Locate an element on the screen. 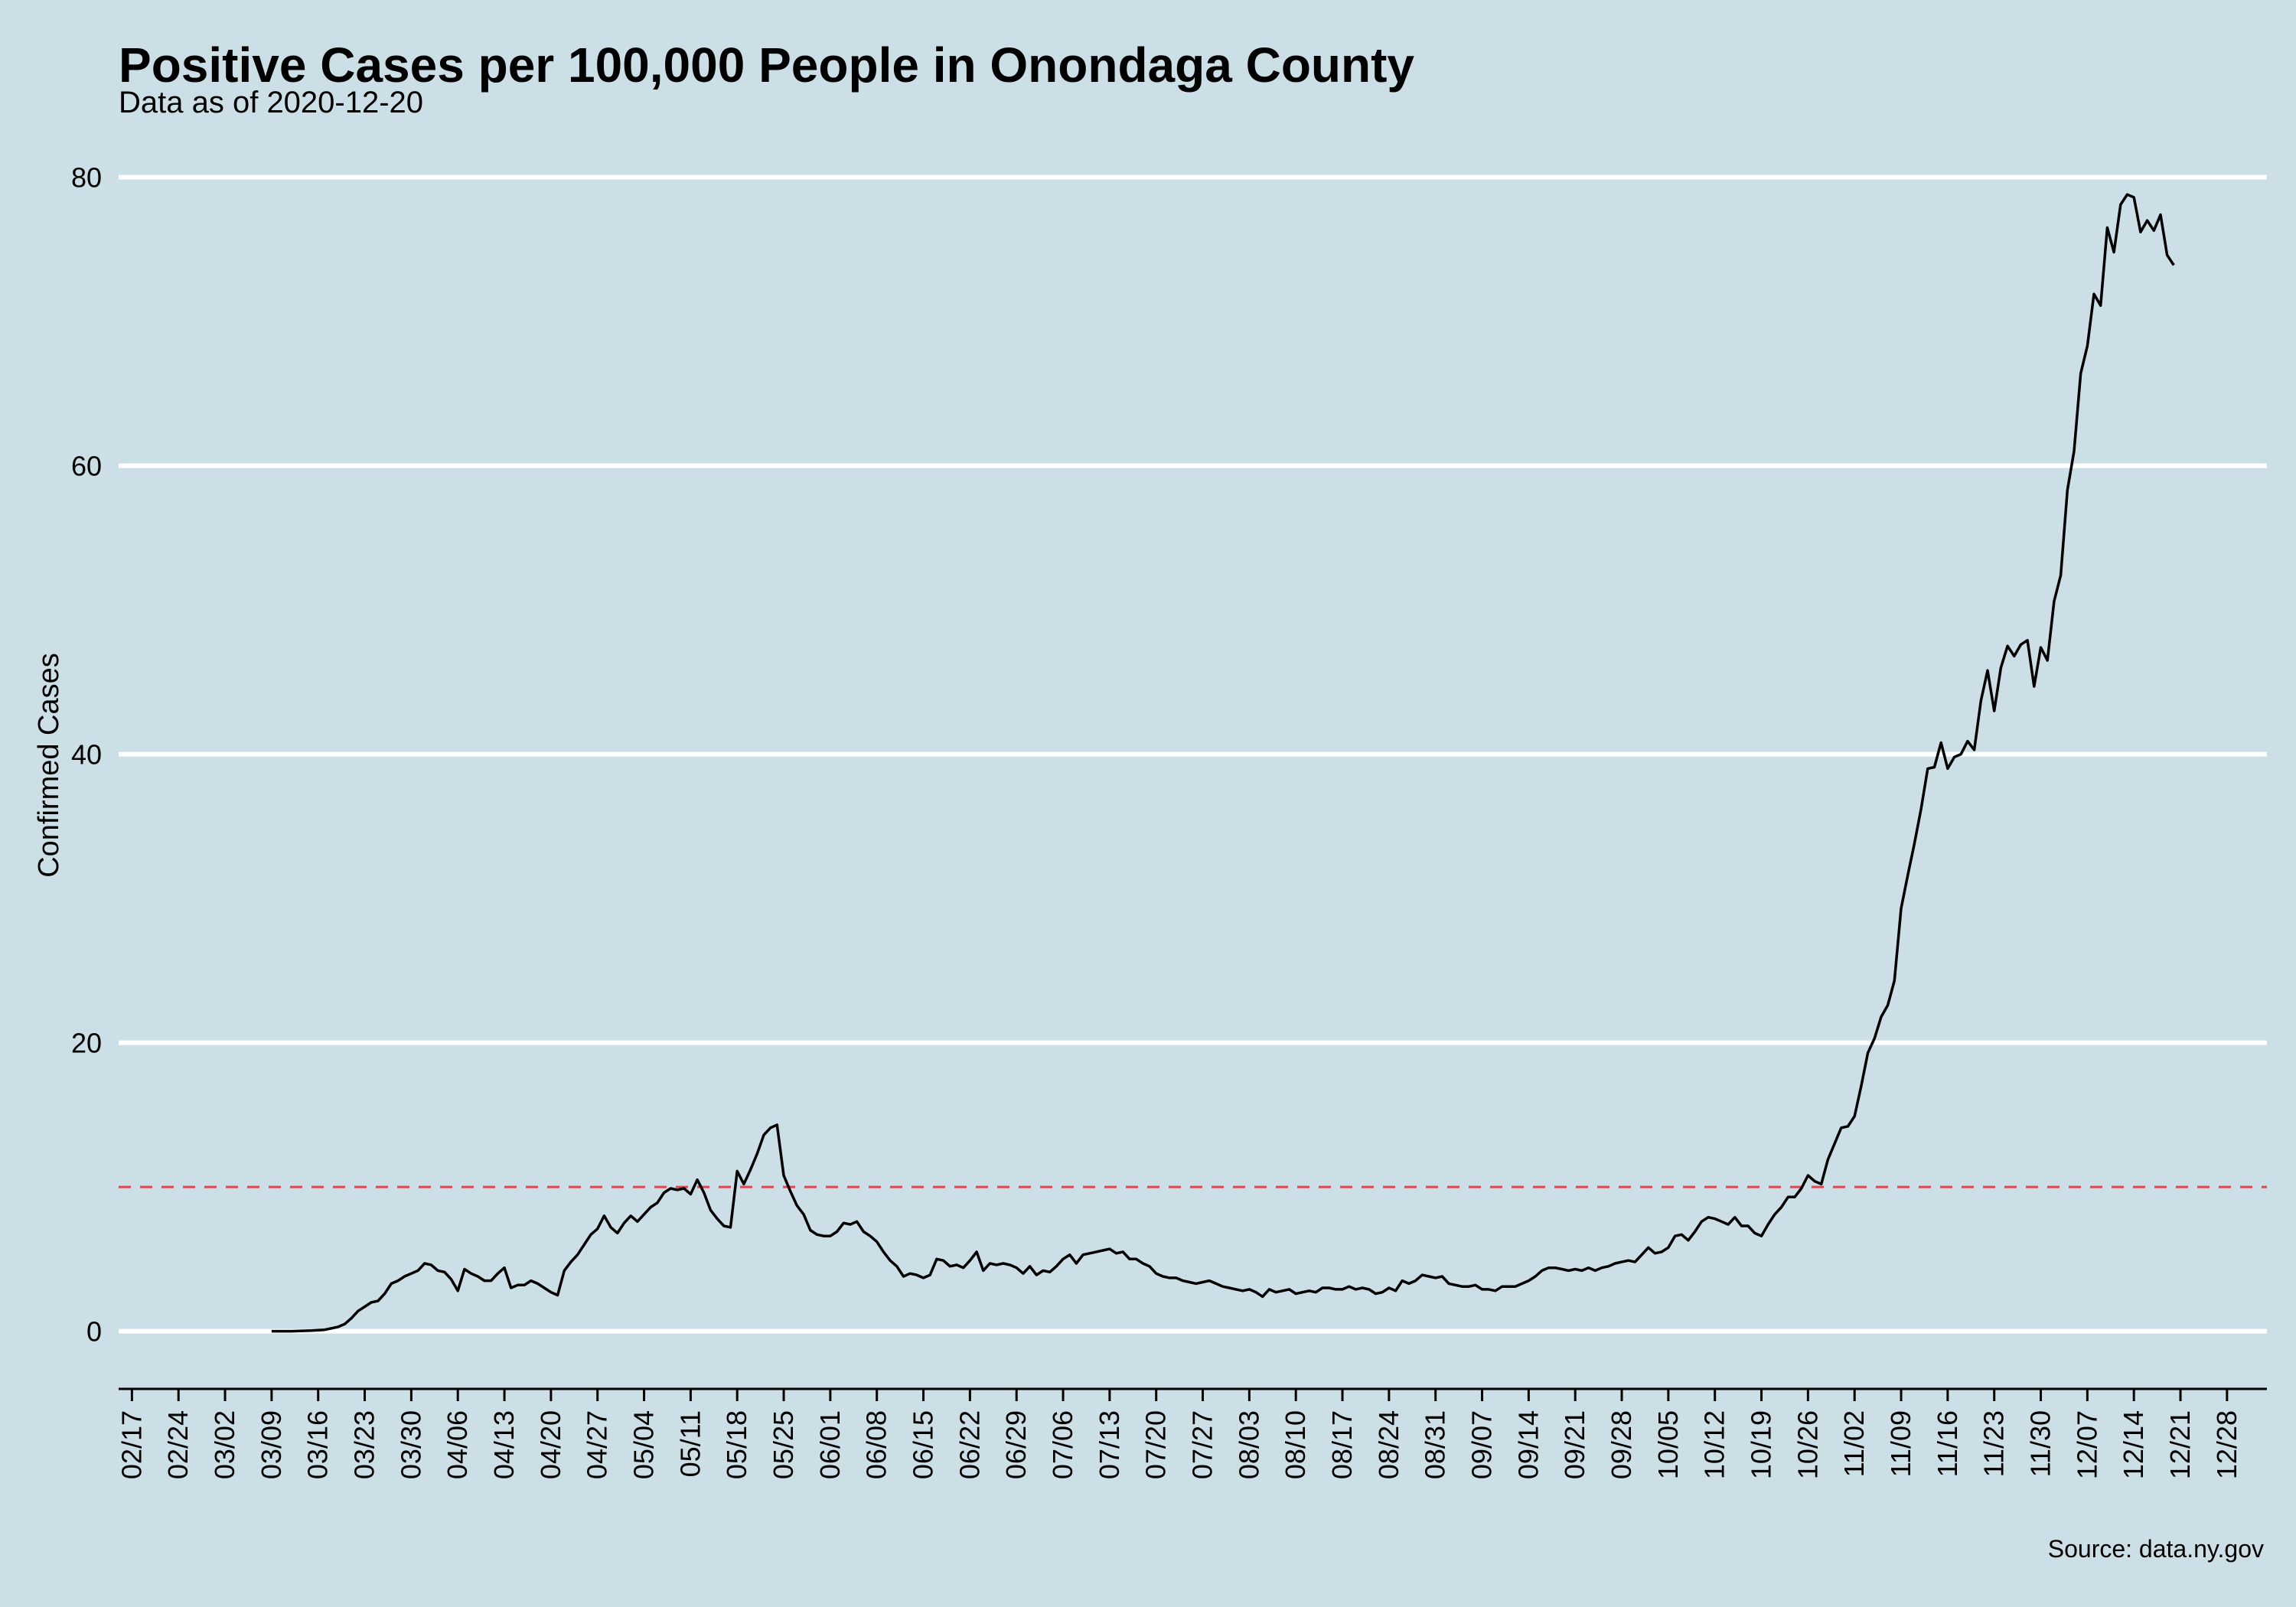 The image size is (2296, 1607). x-tick-label: 12/14 is located at coordinates (2133, 1444).